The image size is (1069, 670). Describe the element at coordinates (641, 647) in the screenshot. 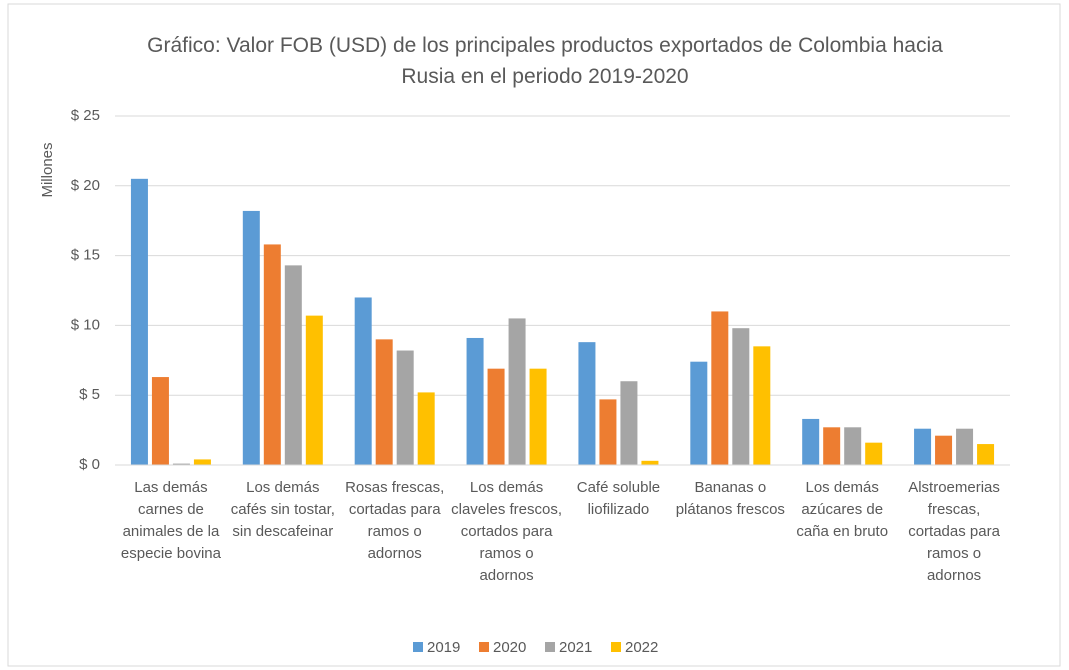

I see `legend-label: 2022` at that location.